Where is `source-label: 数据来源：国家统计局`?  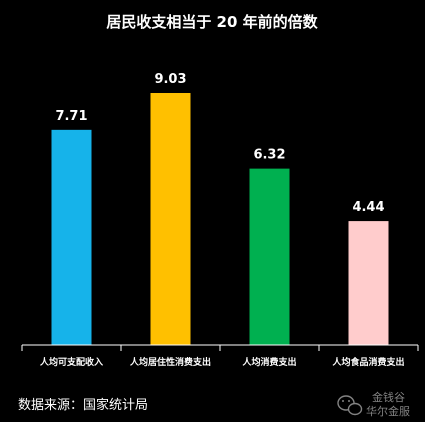 source-label: 数据来源：国家统计局 is located at coordinates (83, 405).